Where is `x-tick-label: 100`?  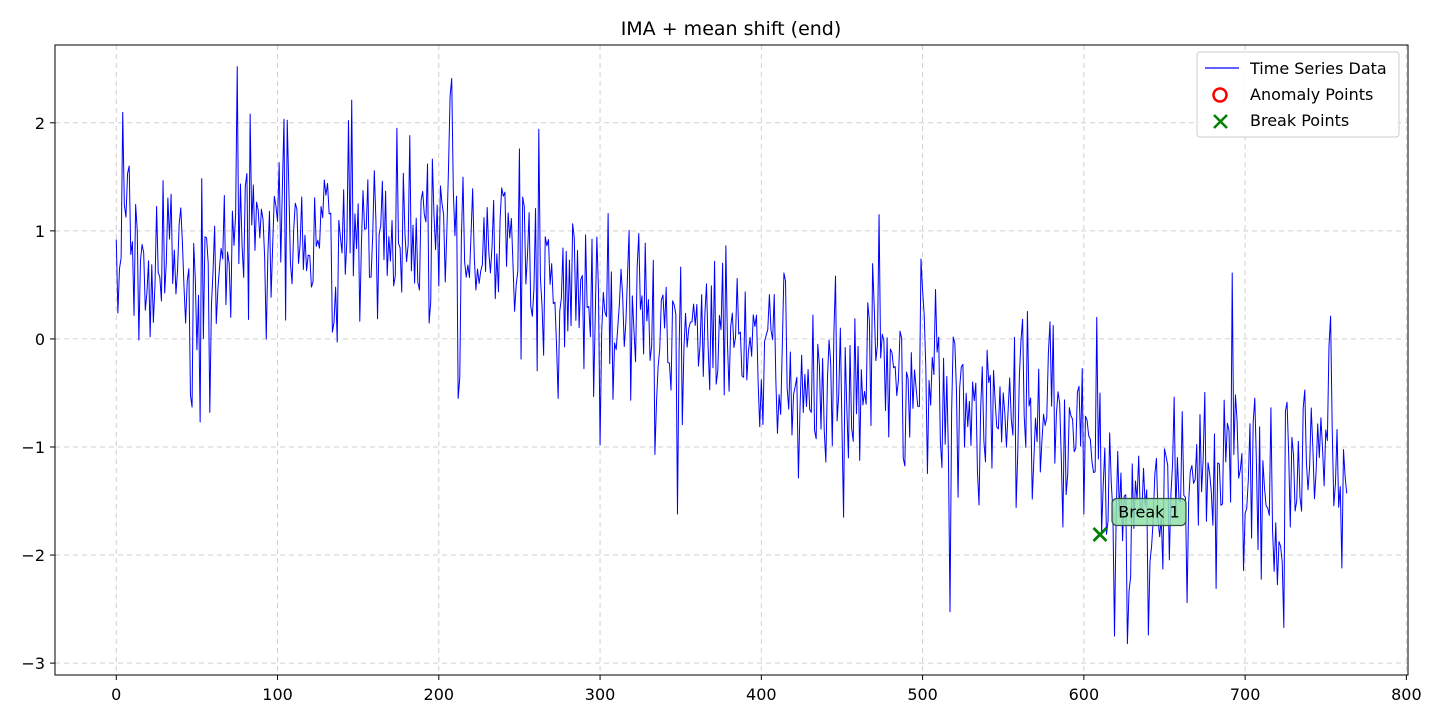 x-tick-label: 100 is located at coordinates (277, 694).